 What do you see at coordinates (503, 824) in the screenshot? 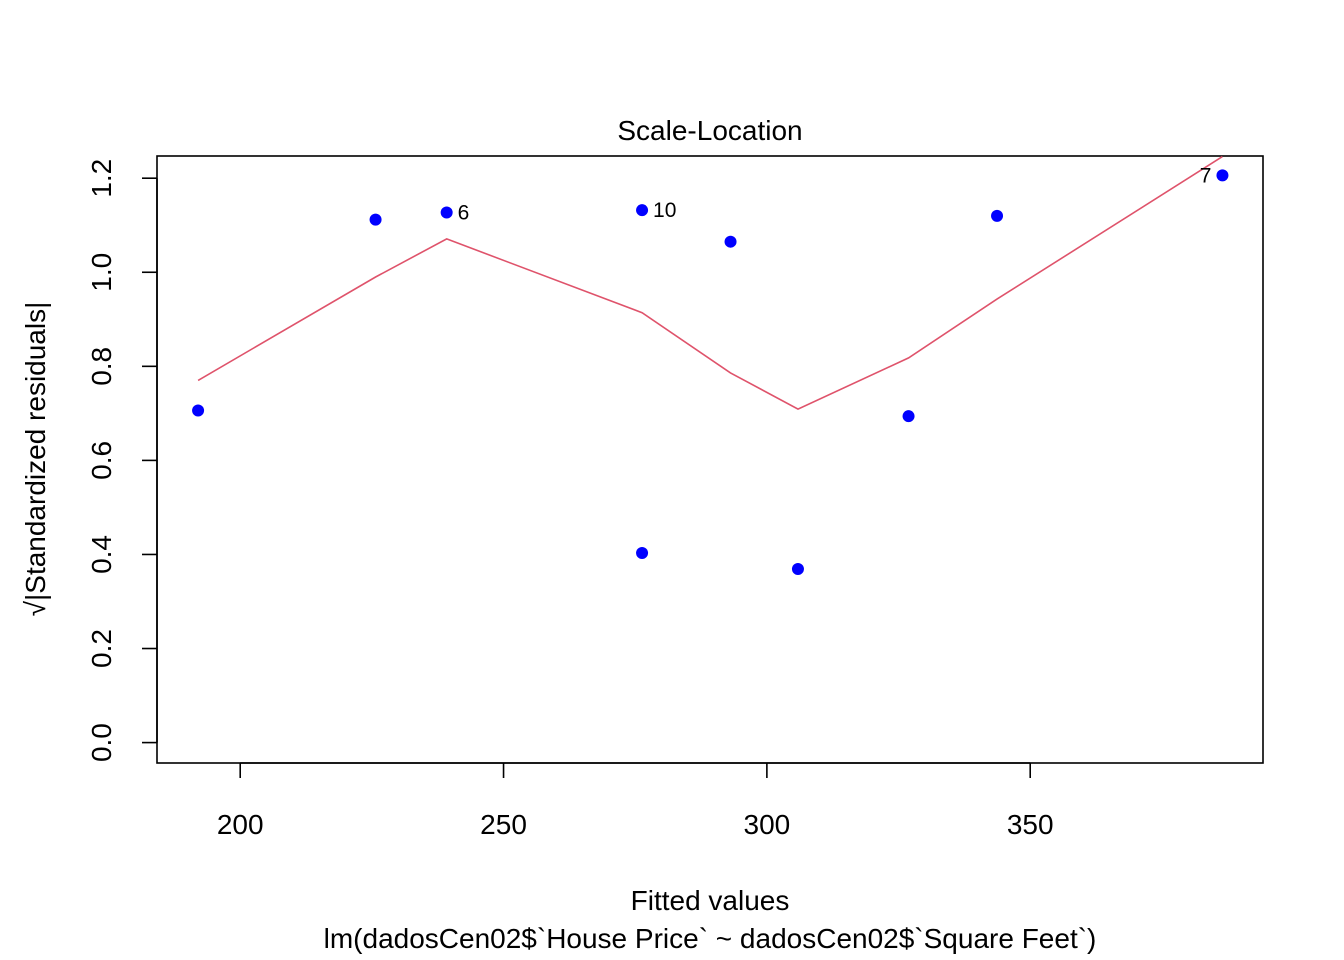
I see `x-tick-label: 250` at bounding box center [503, 824].